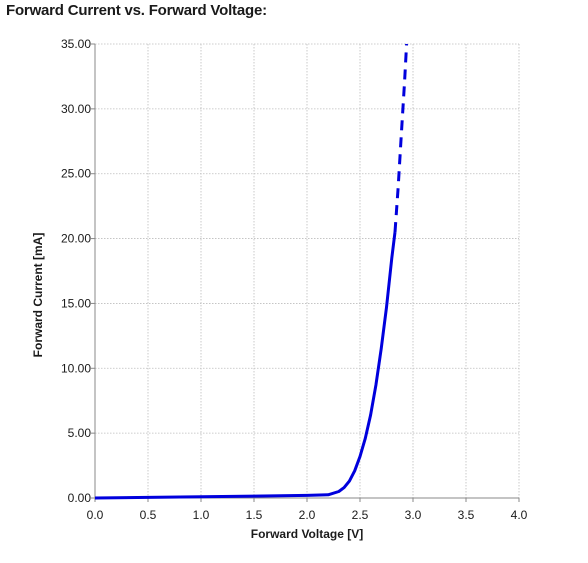 This screenshot has height=563, width=588. What do you see at coordinates (76, 44) in the screenshot?
I see `y-tick-label: 35.00` at bounding box center [76, 44].